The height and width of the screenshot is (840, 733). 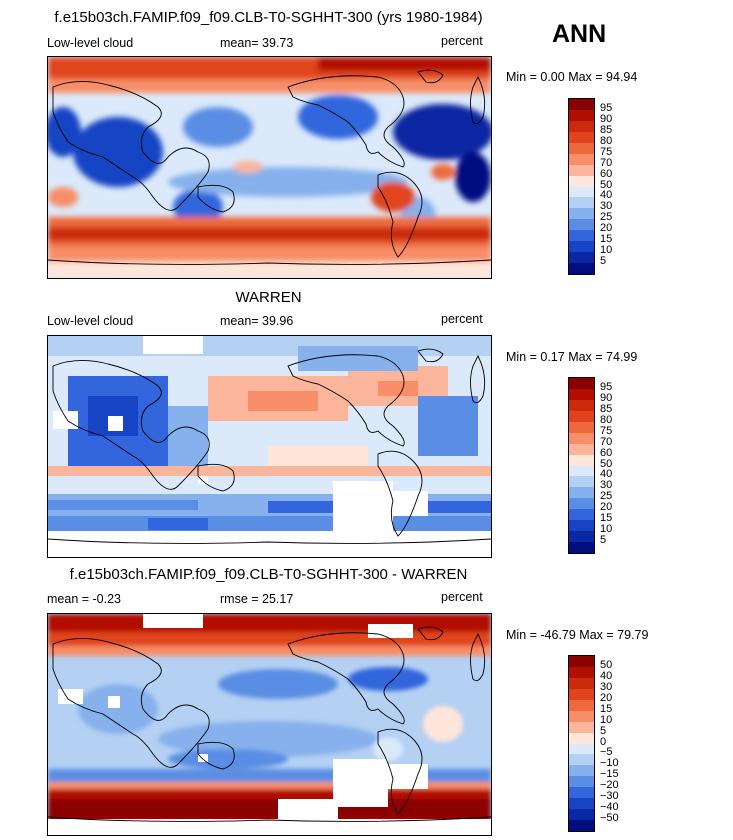 What do you see at coordinates (257, 321) in the screenshot?
I see `panel-2-mean-label: mean= 39.96` at bounding box center [257, 321].